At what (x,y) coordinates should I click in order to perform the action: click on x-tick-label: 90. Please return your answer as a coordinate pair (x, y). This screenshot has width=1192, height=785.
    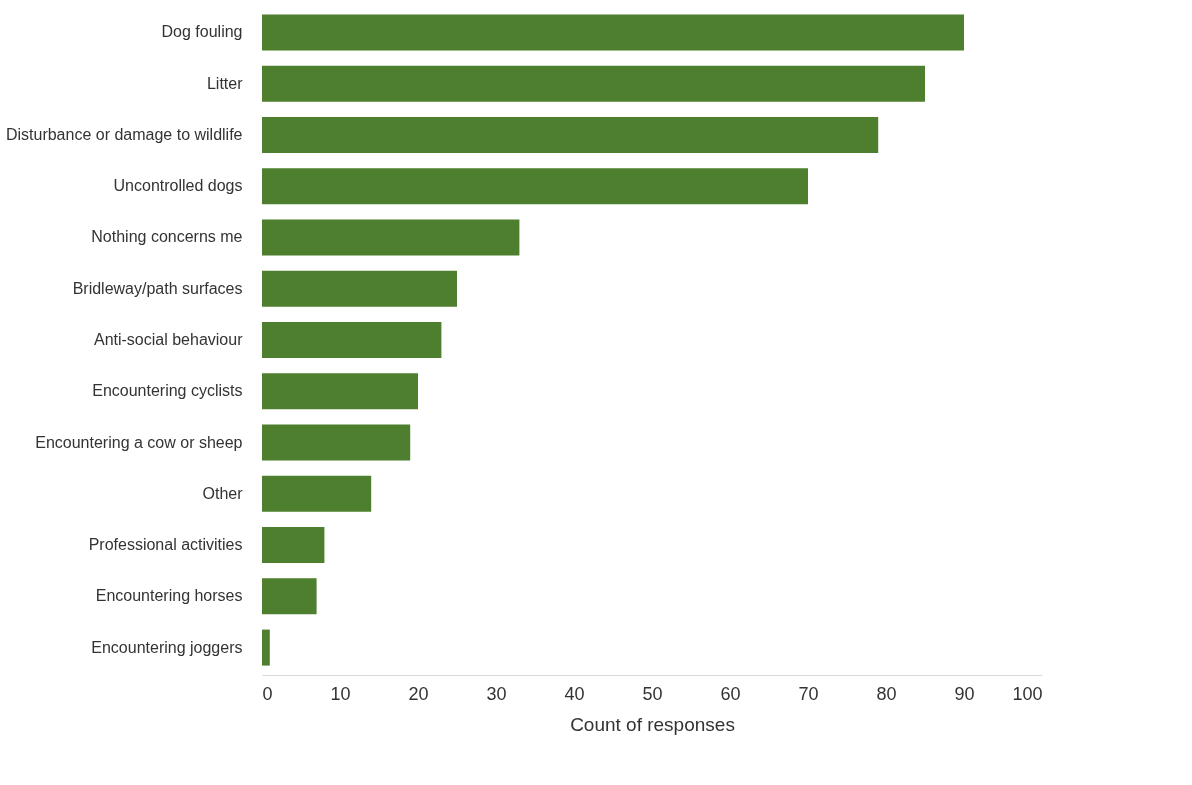
    Looking at the image, I should click on (964, 693).